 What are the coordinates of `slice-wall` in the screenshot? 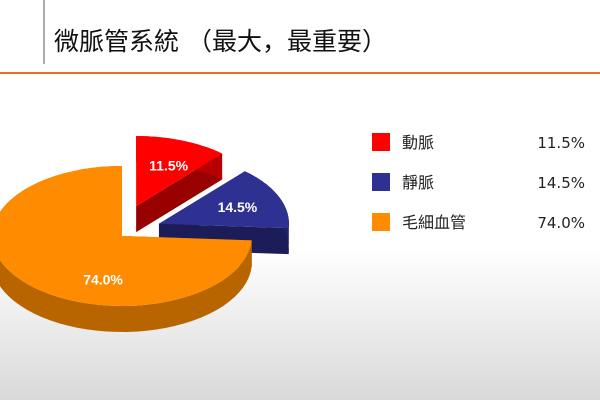 It's located at (179, 193).